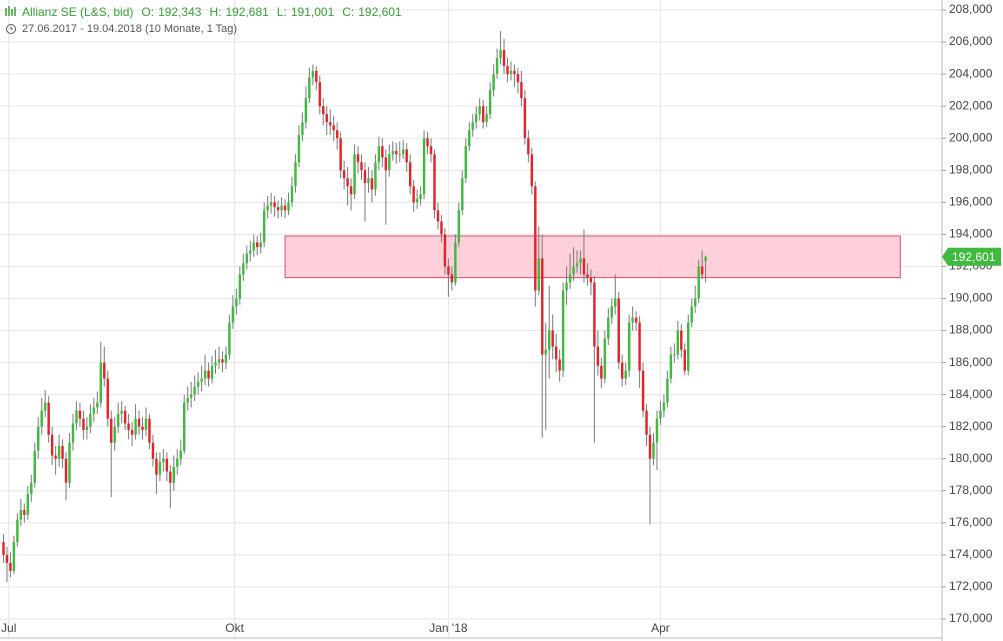 The width and height of the screenshot is (1003, 641). What do you see at coordinates (971, 522) in the screenshot?
I see `y-tick-label: 176,000` at bounding box center [971, 522].